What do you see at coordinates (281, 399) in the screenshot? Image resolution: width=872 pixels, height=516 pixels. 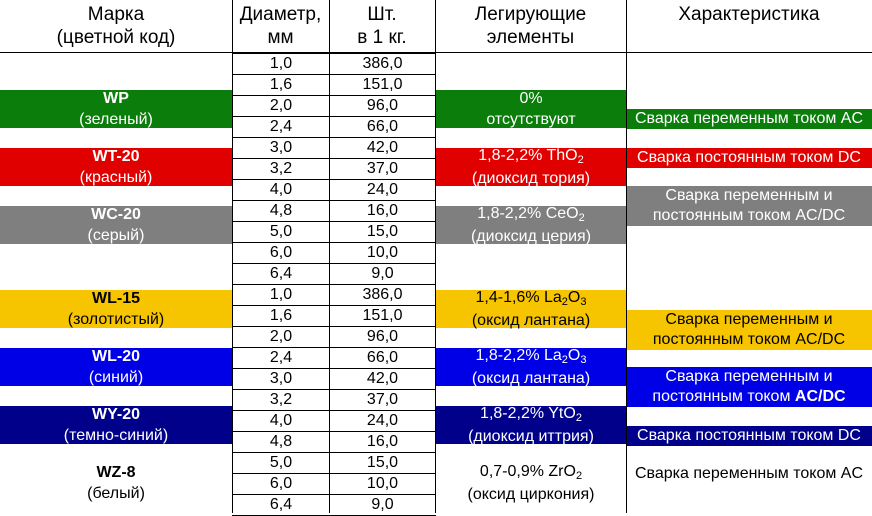 I see `diameter-cell: 3,2` at bounding box center [281, 399].